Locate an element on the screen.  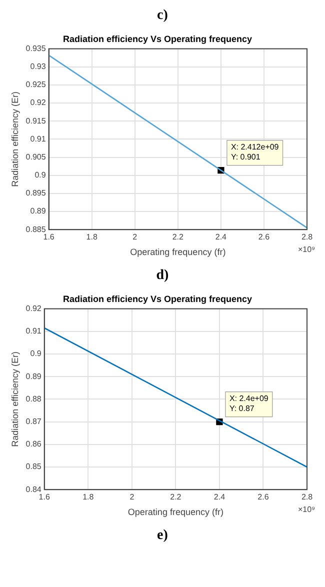
y-tick-label: 0.87 is located at coordinates (34, 421).